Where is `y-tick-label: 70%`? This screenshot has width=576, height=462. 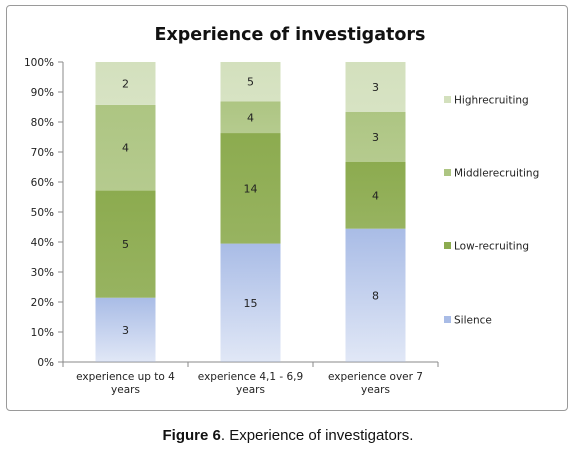
y-tick-label: 70% is located at coordinates (42, 153).